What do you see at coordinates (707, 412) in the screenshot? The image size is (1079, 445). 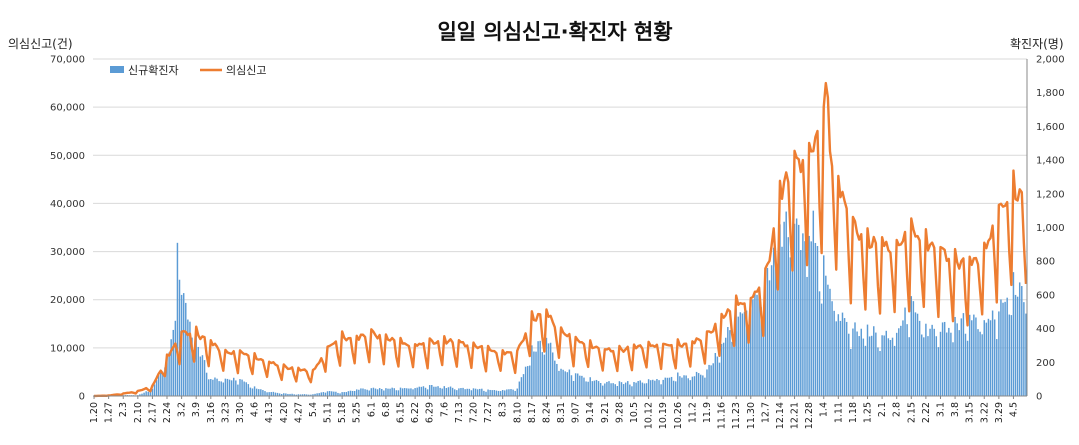 I see `x-tick-label: 11.9` at bounding box center [707, 412].